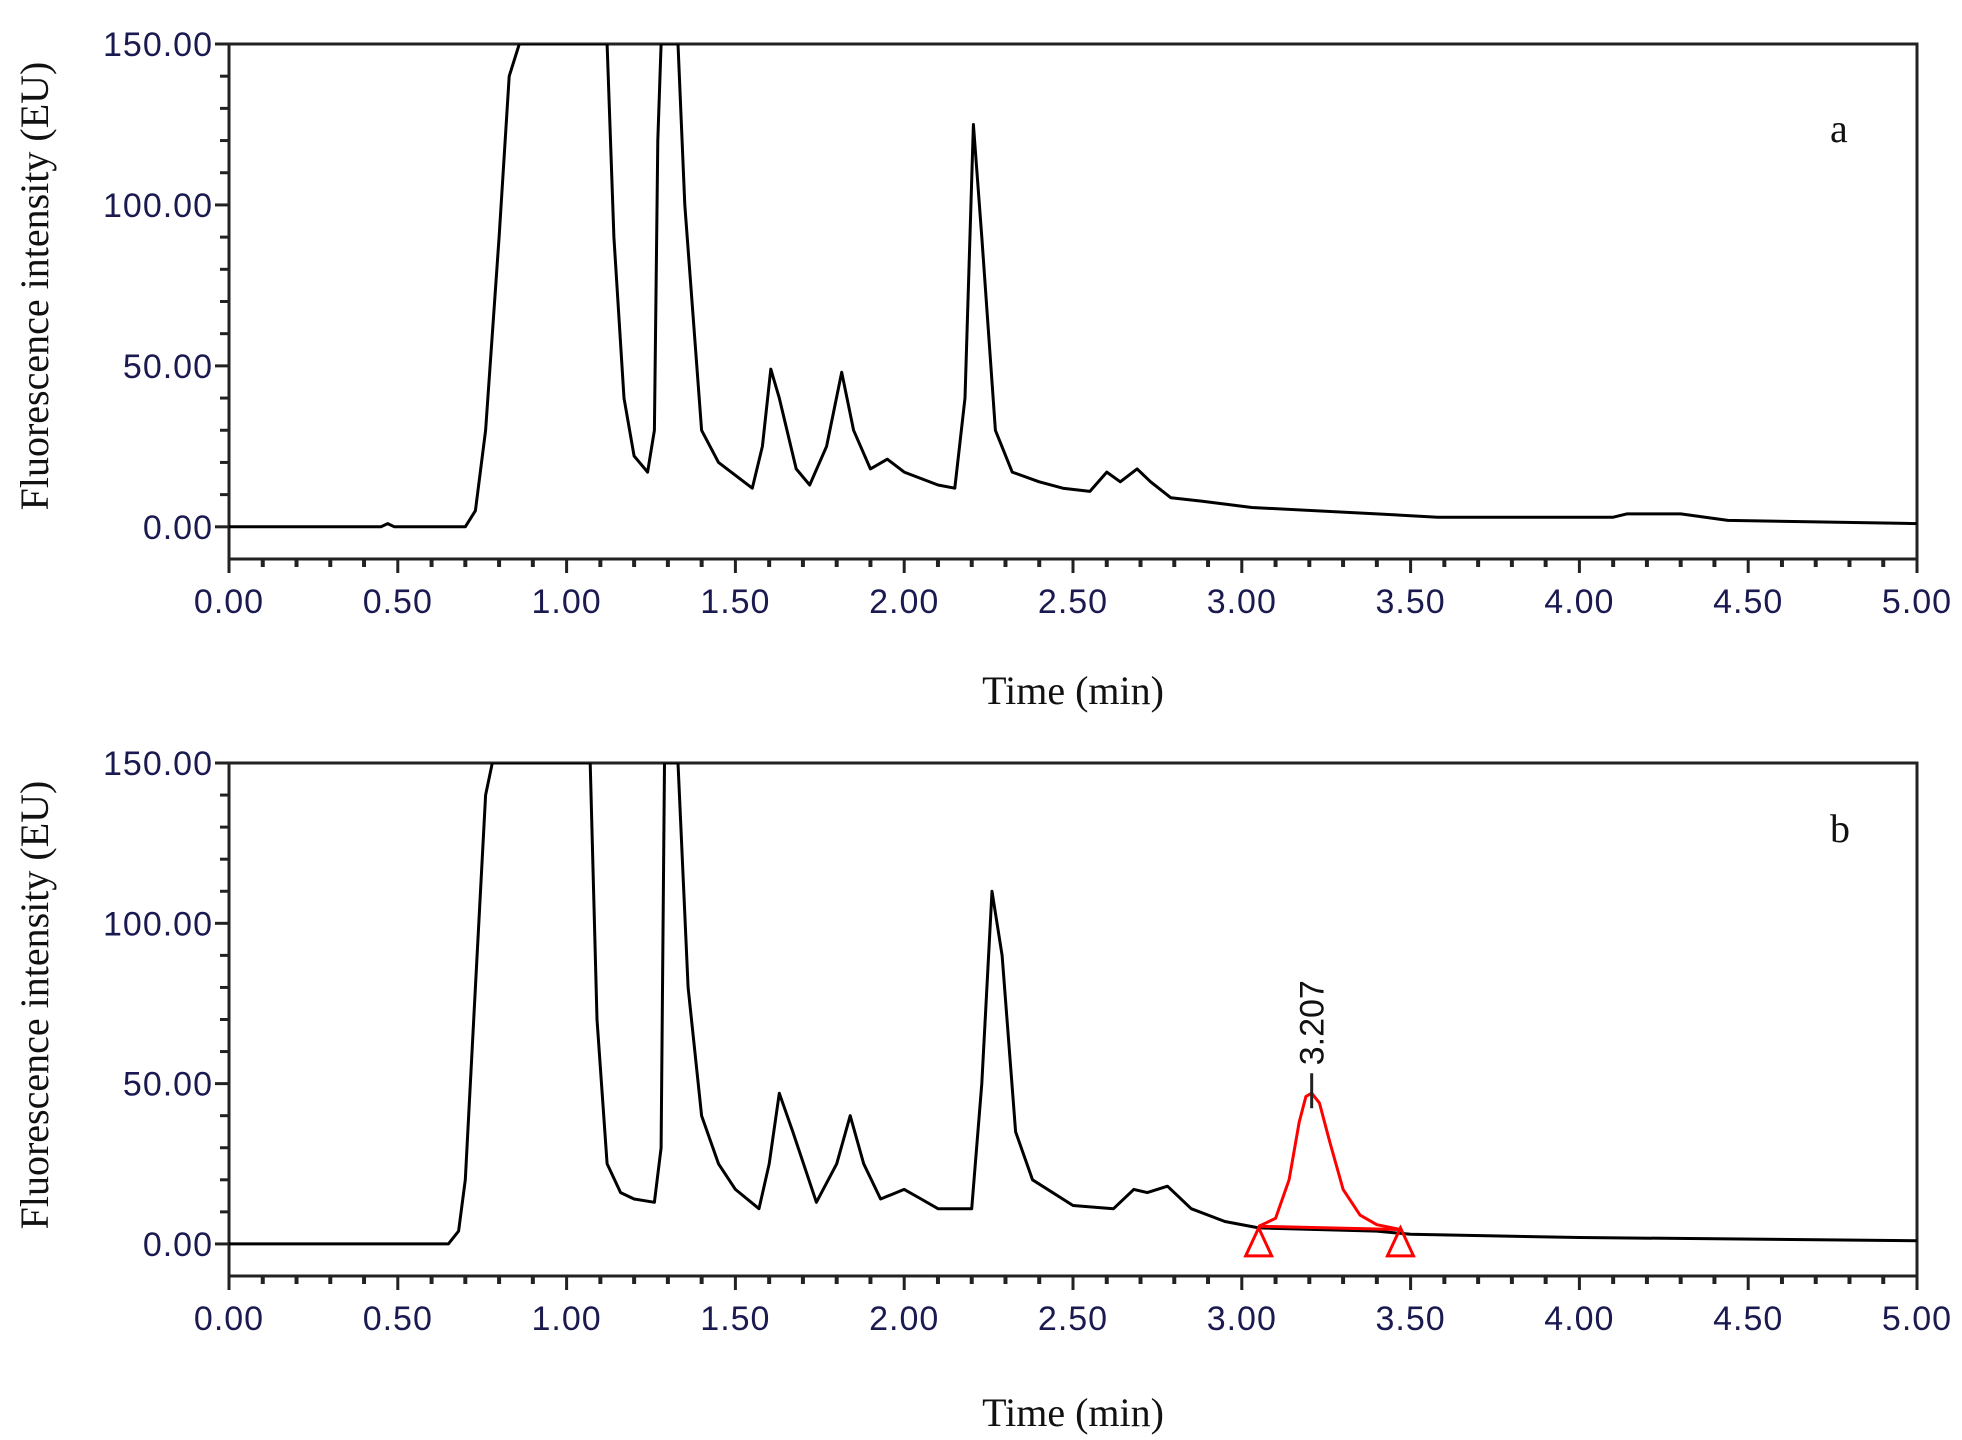 This screenshot has height=1440, width=1962. I want to click on peak-baseline, so click(1329, 1228).